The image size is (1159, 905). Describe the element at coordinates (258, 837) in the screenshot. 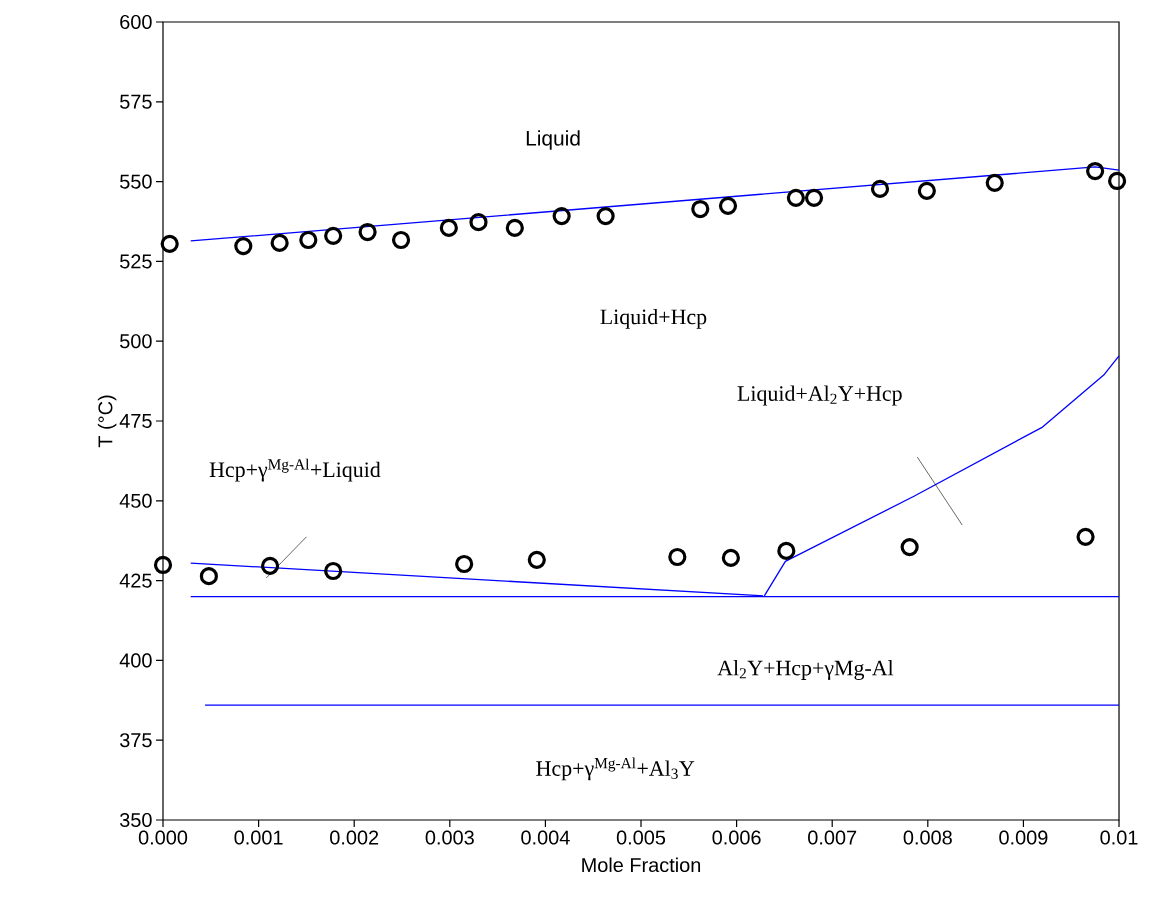

I see `x-tick-label: 0.001` at that location.